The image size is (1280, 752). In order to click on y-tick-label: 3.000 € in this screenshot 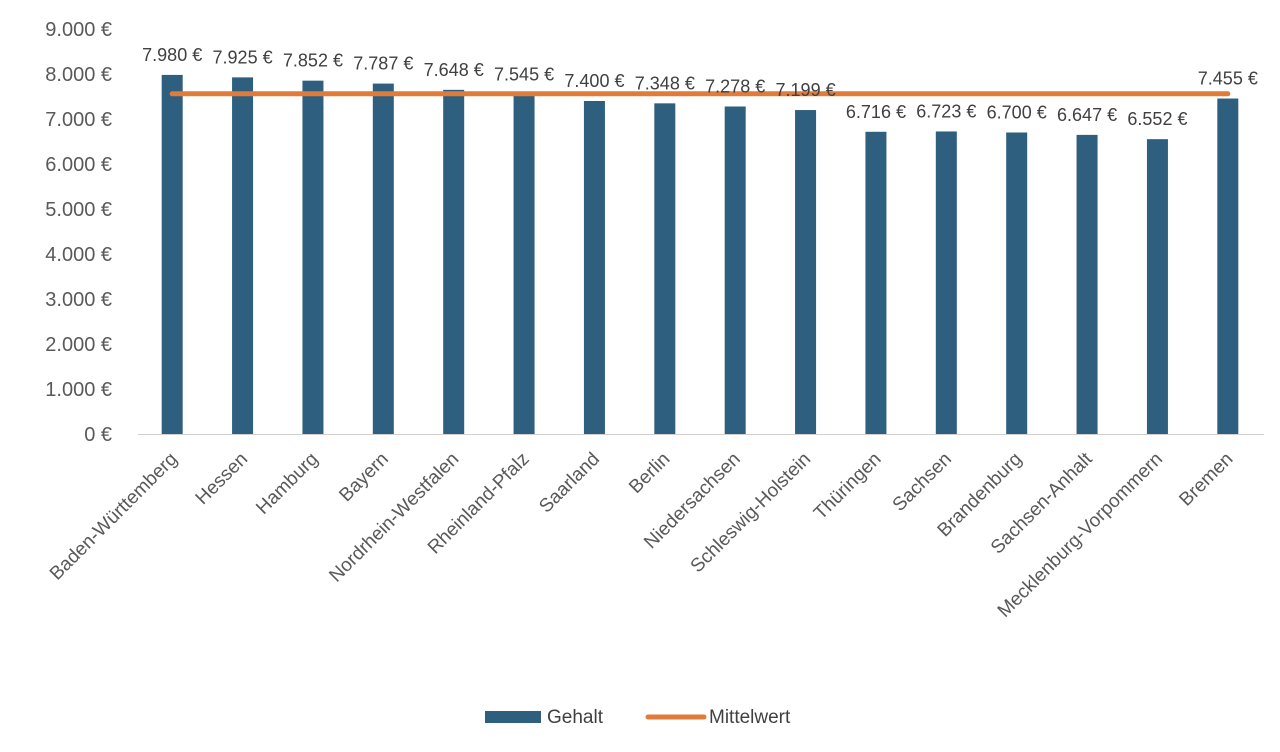, I will do `click(78, 300)`.